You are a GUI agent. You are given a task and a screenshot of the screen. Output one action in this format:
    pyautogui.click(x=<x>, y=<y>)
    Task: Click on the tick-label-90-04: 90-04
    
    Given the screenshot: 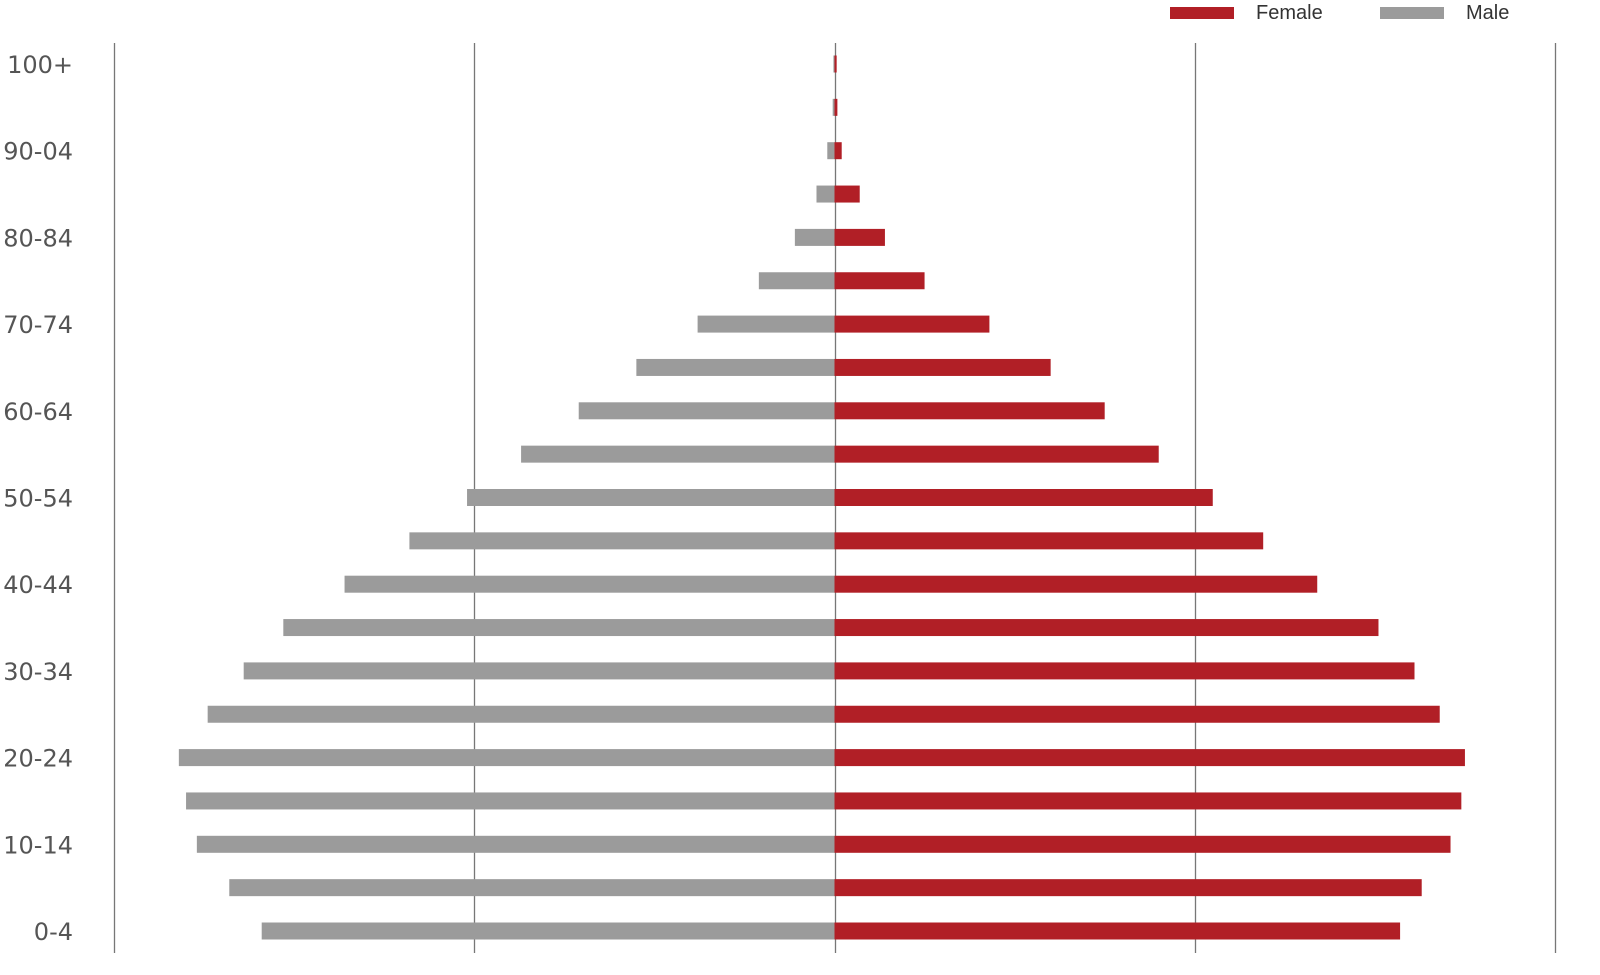 What is the action you would take?
    pyautogui.click(x=38, y=152)
    